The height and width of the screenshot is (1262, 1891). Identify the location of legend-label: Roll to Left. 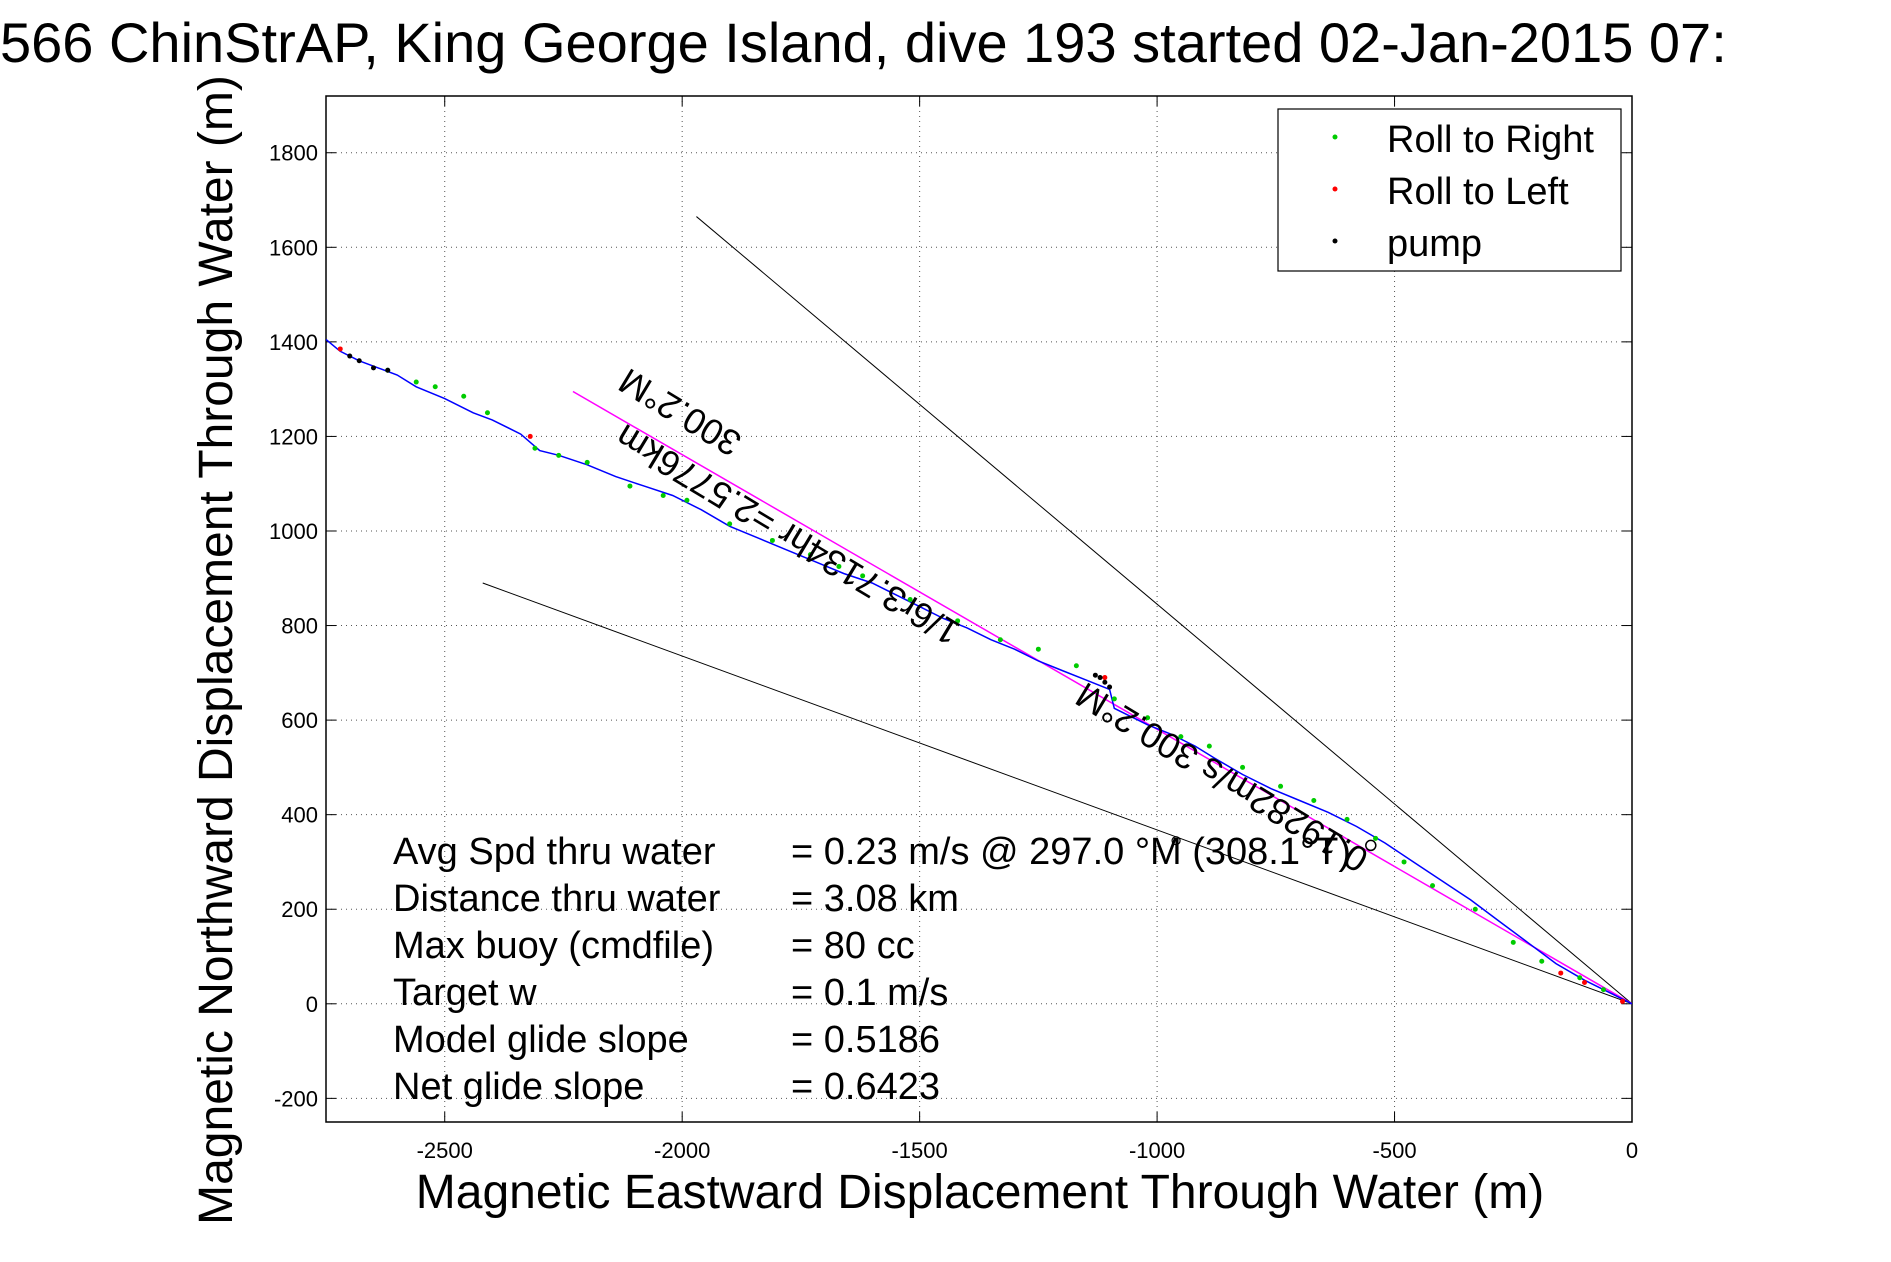
(1478, 192).